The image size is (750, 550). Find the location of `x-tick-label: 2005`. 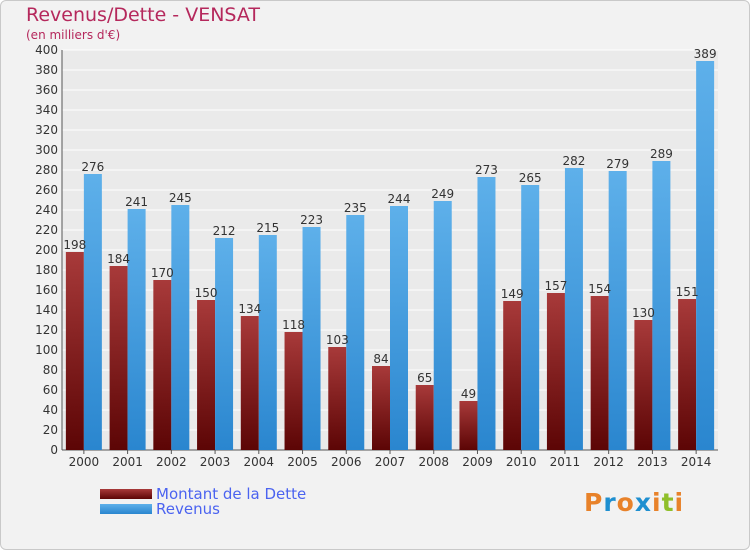

x-tick-label: 2005 is located at coordinates (302, 462).